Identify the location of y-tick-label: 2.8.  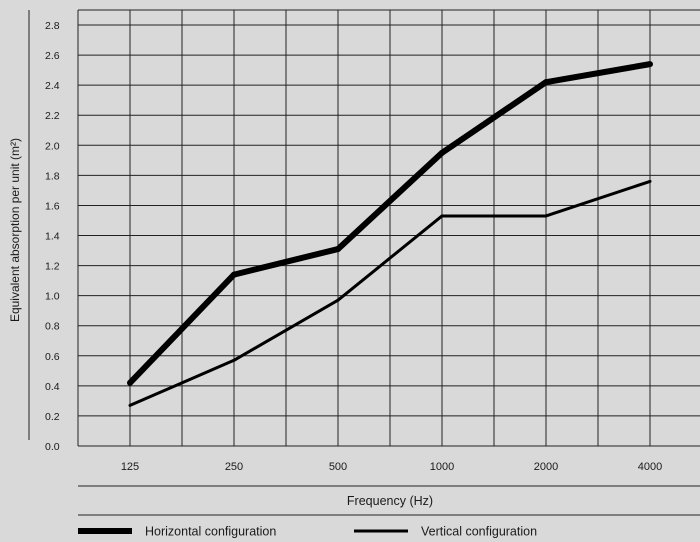
(52, 26).